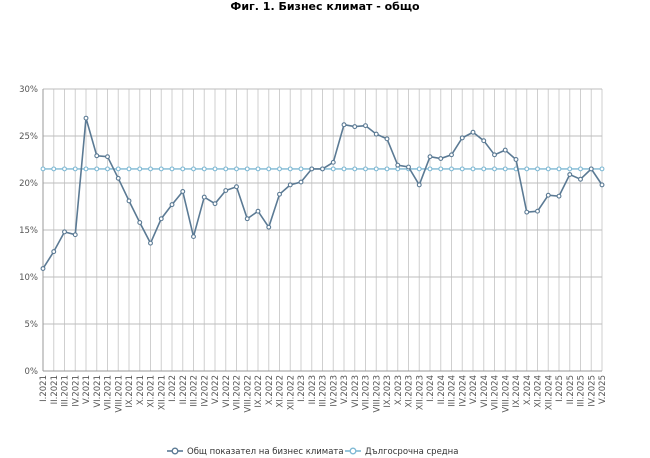 Image resolution: width=650 pixels, height=458 pixels. What do you see at coordinates (28, 231) in the screenshot?
I see `y-tick-label: 15%` at bounding box center [28, 231].